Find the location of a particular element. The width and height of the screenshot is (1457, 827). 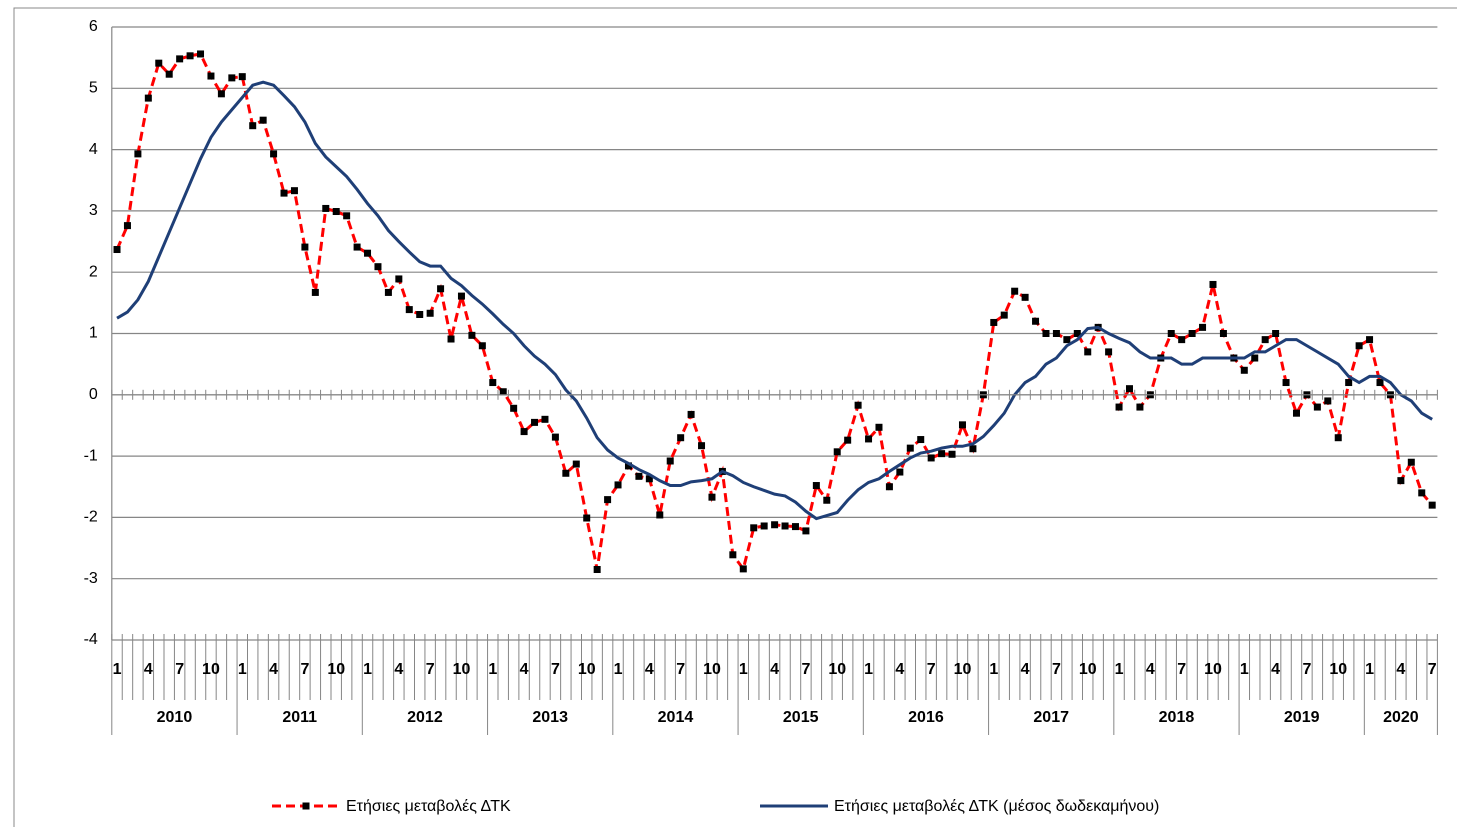

y-tick-label: 1 is located at coordinates (93, 333).